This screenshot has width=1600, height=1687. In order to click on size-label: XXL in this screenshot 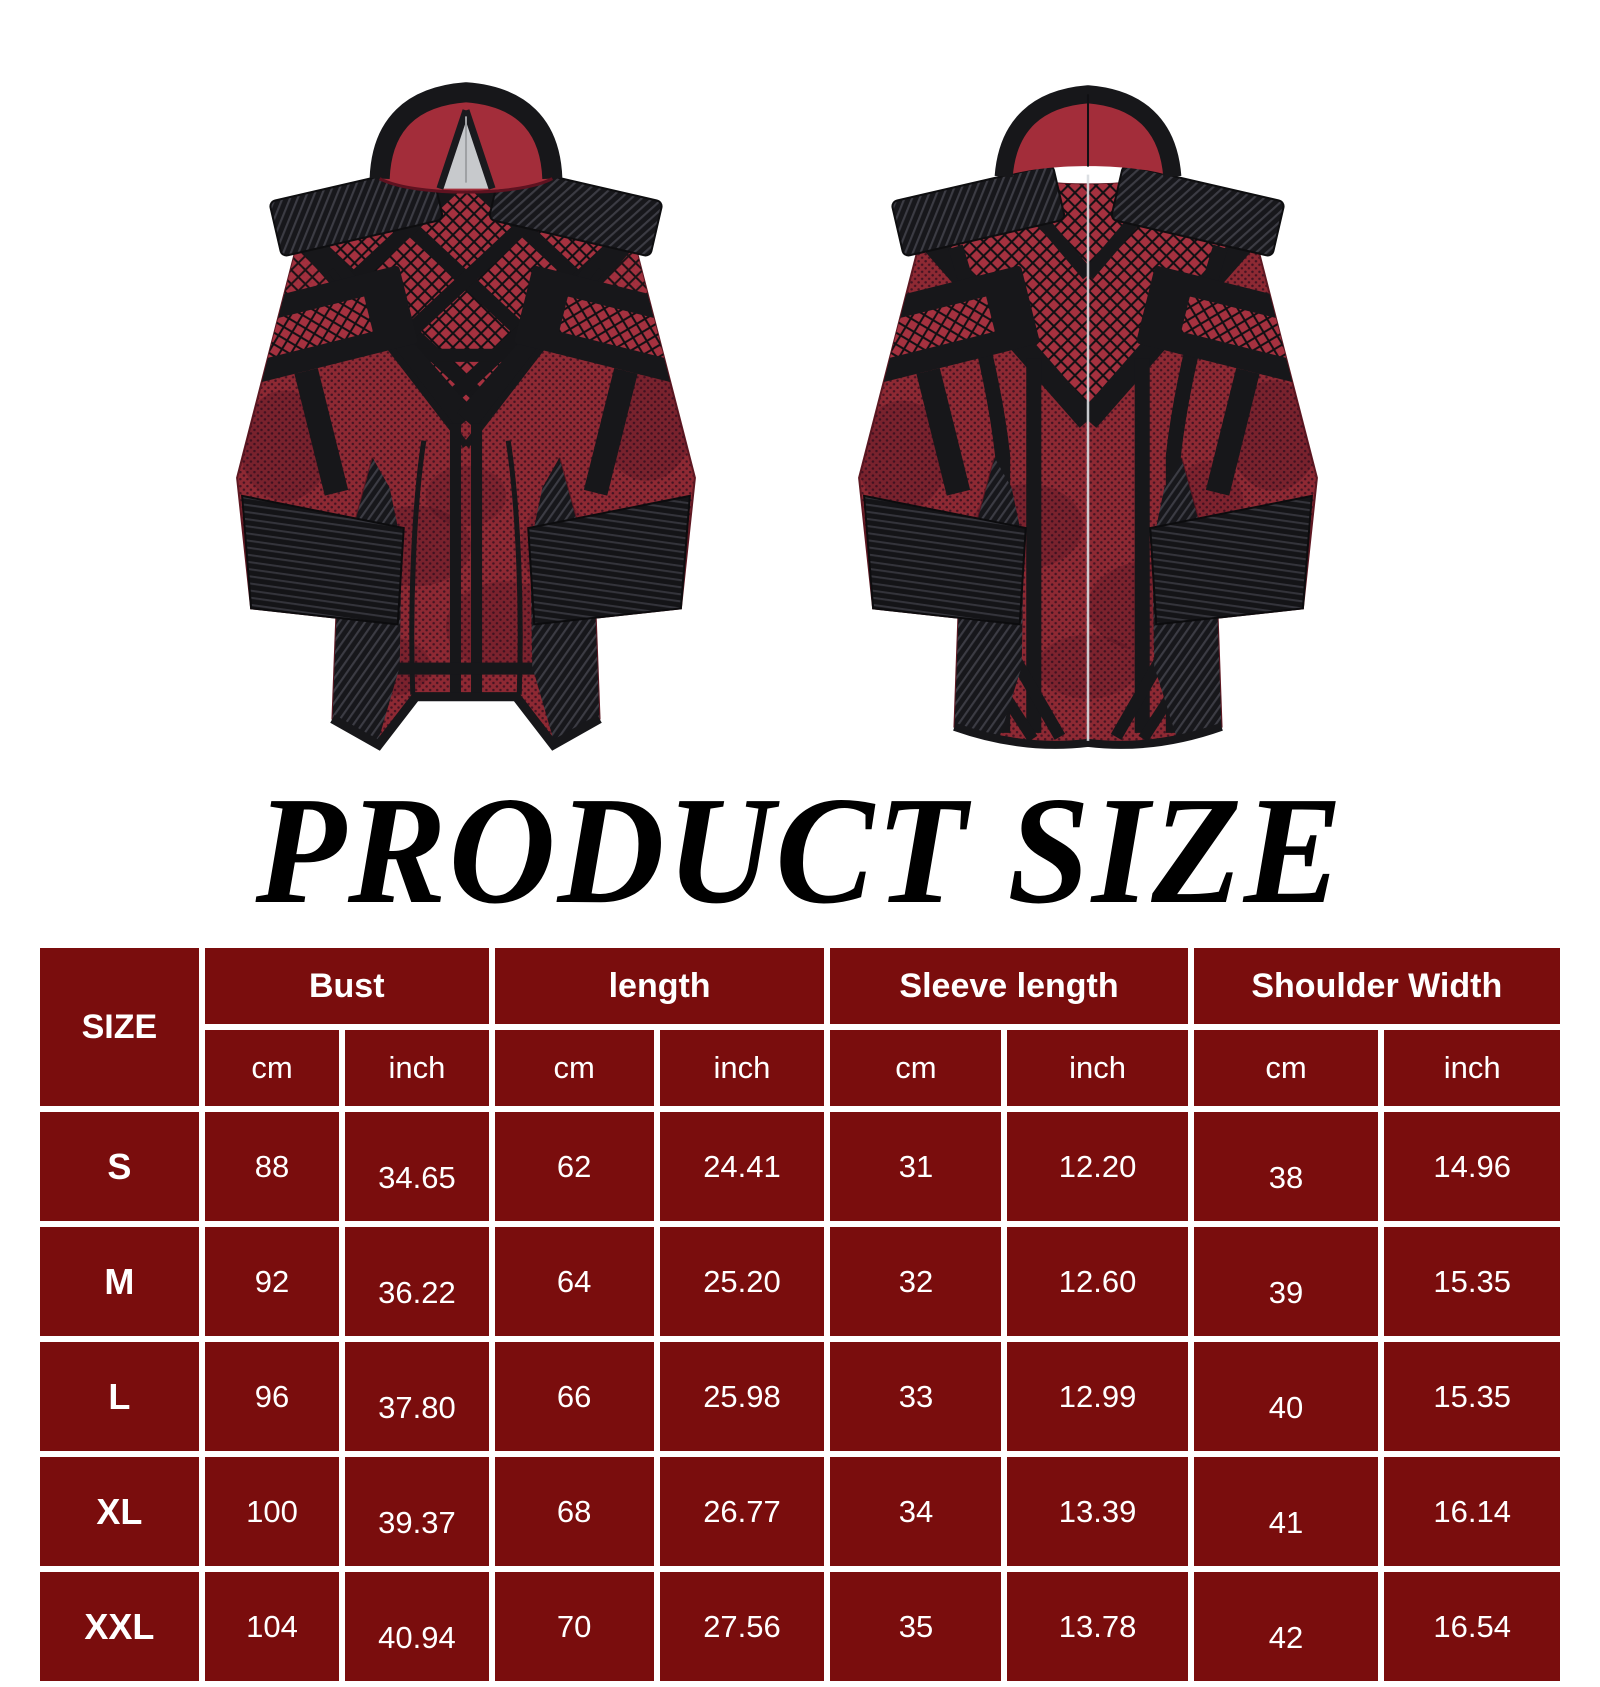, I will do `click(119, 1626)`.